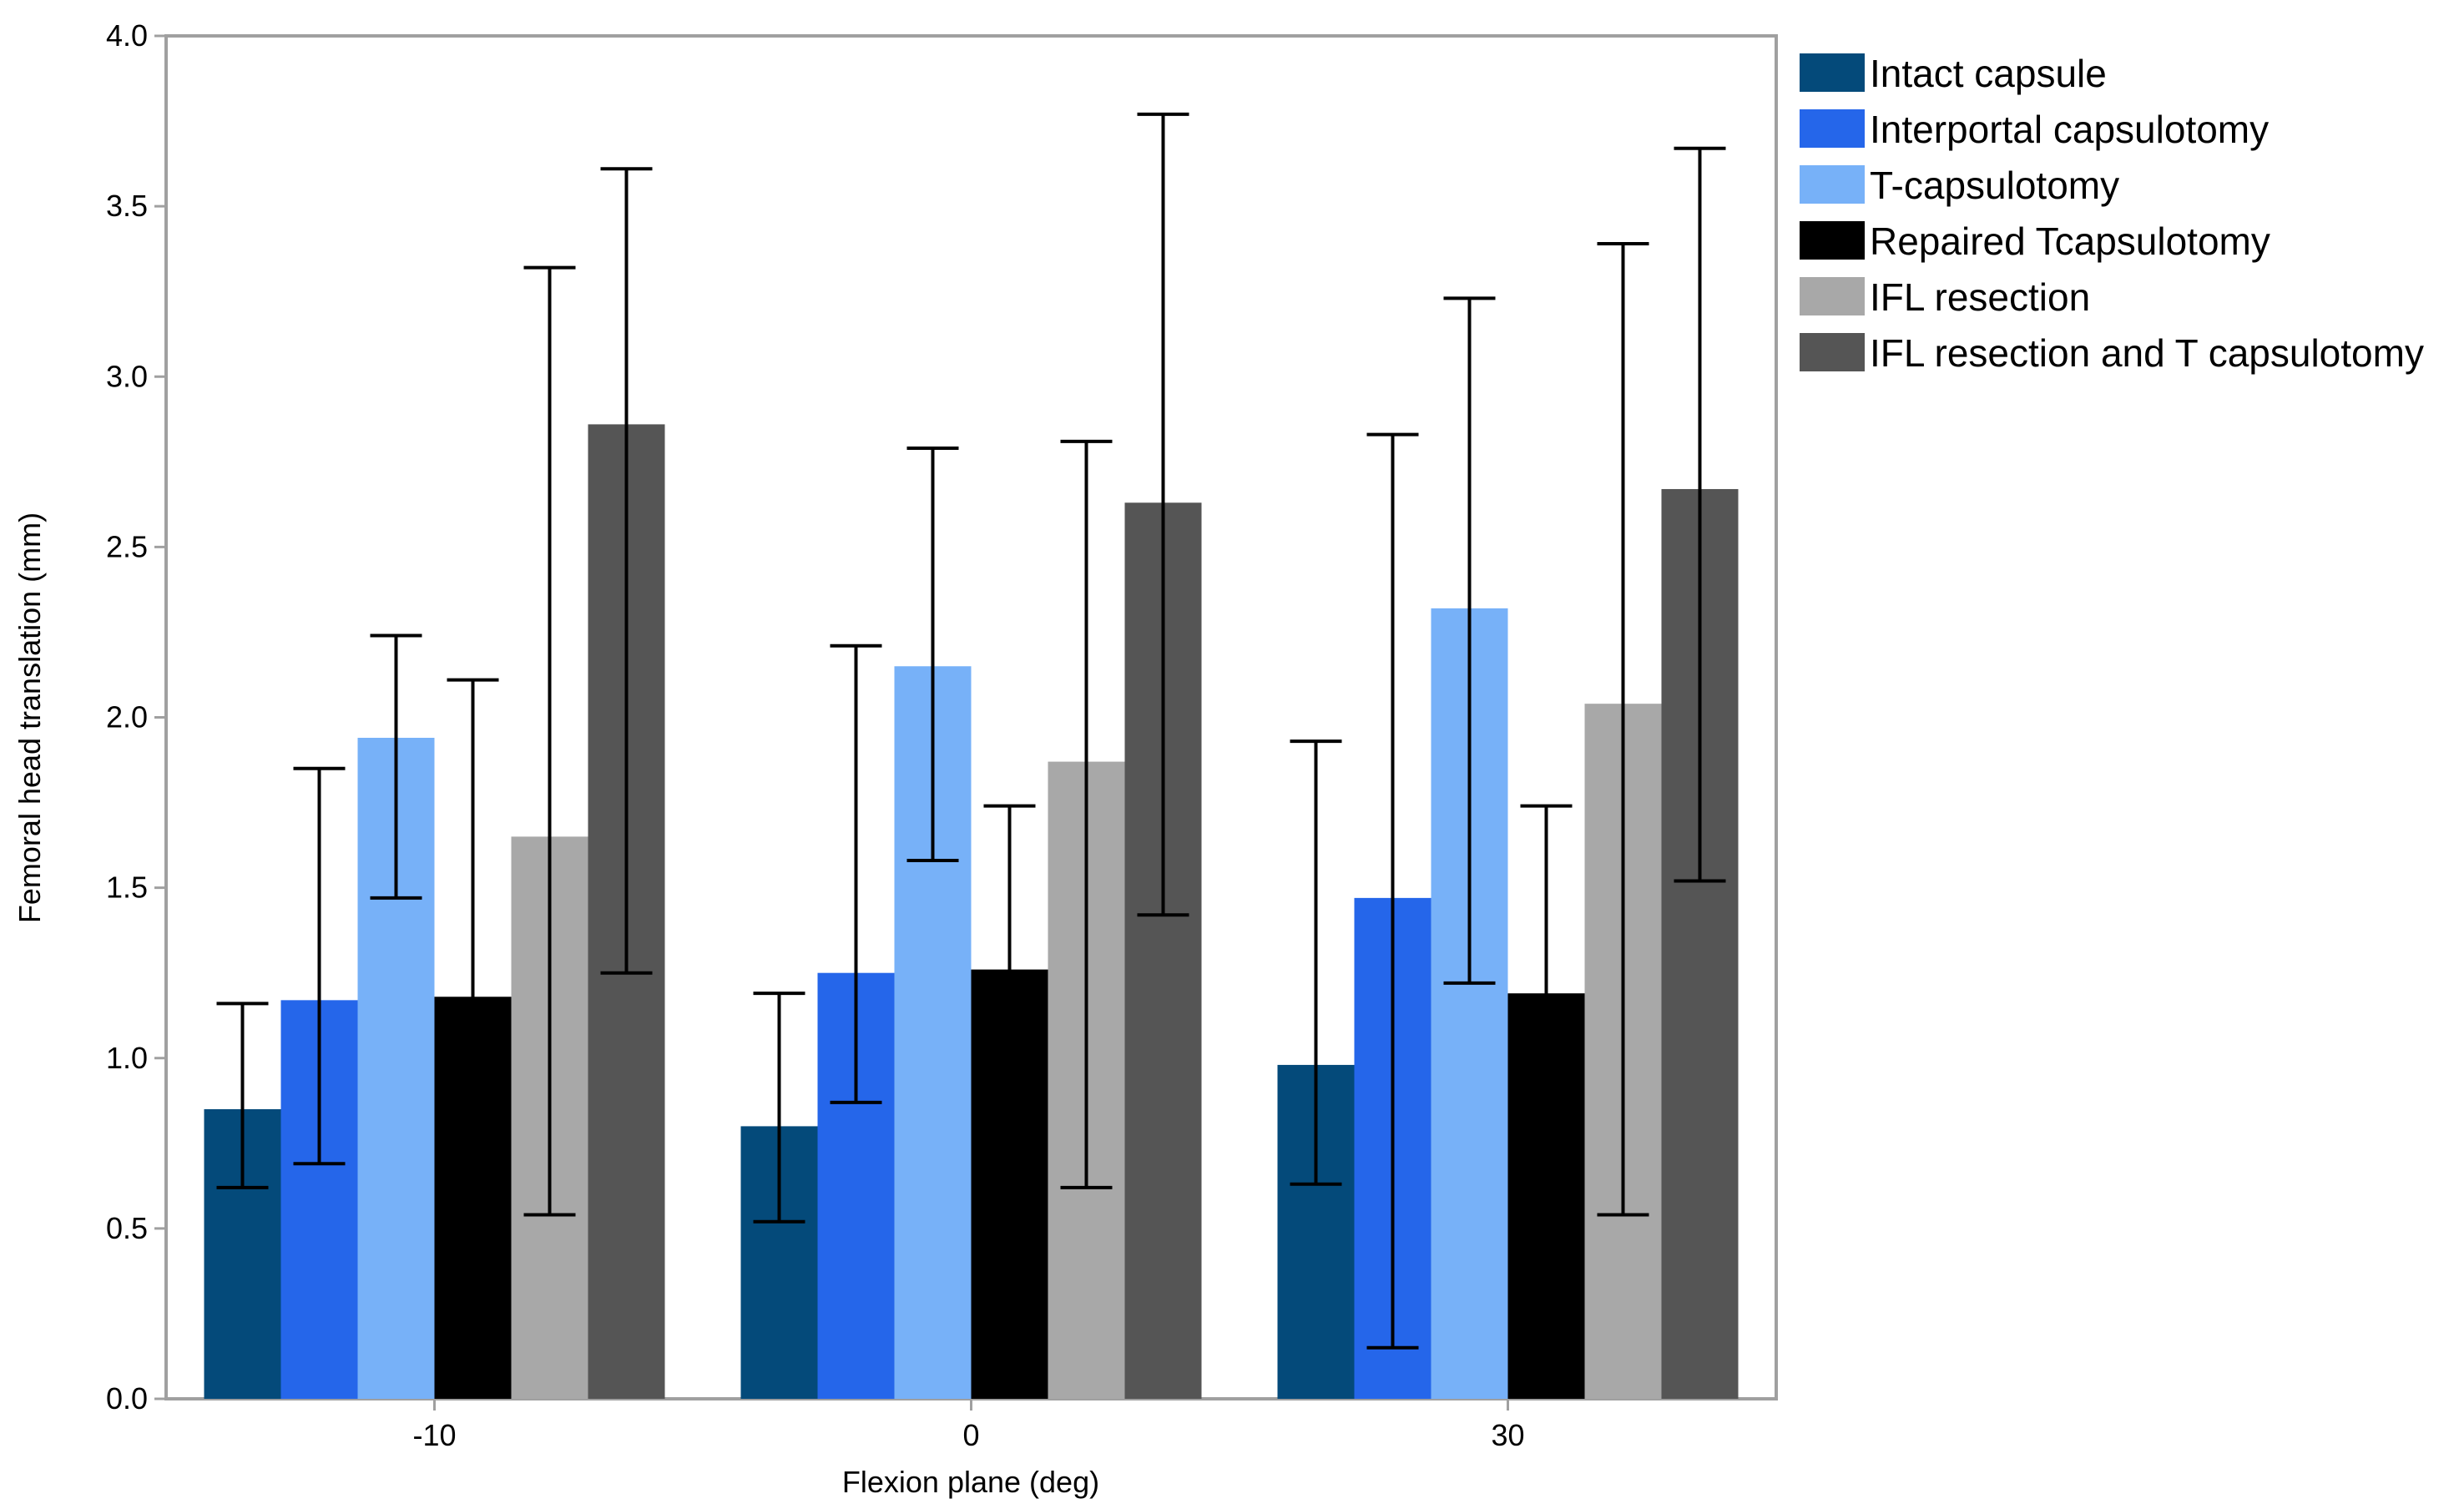  What do you see at coordinates (970, 1435) in the screenshot?
I see `x-tick-label: 0` at bounding box center [970, 1435].